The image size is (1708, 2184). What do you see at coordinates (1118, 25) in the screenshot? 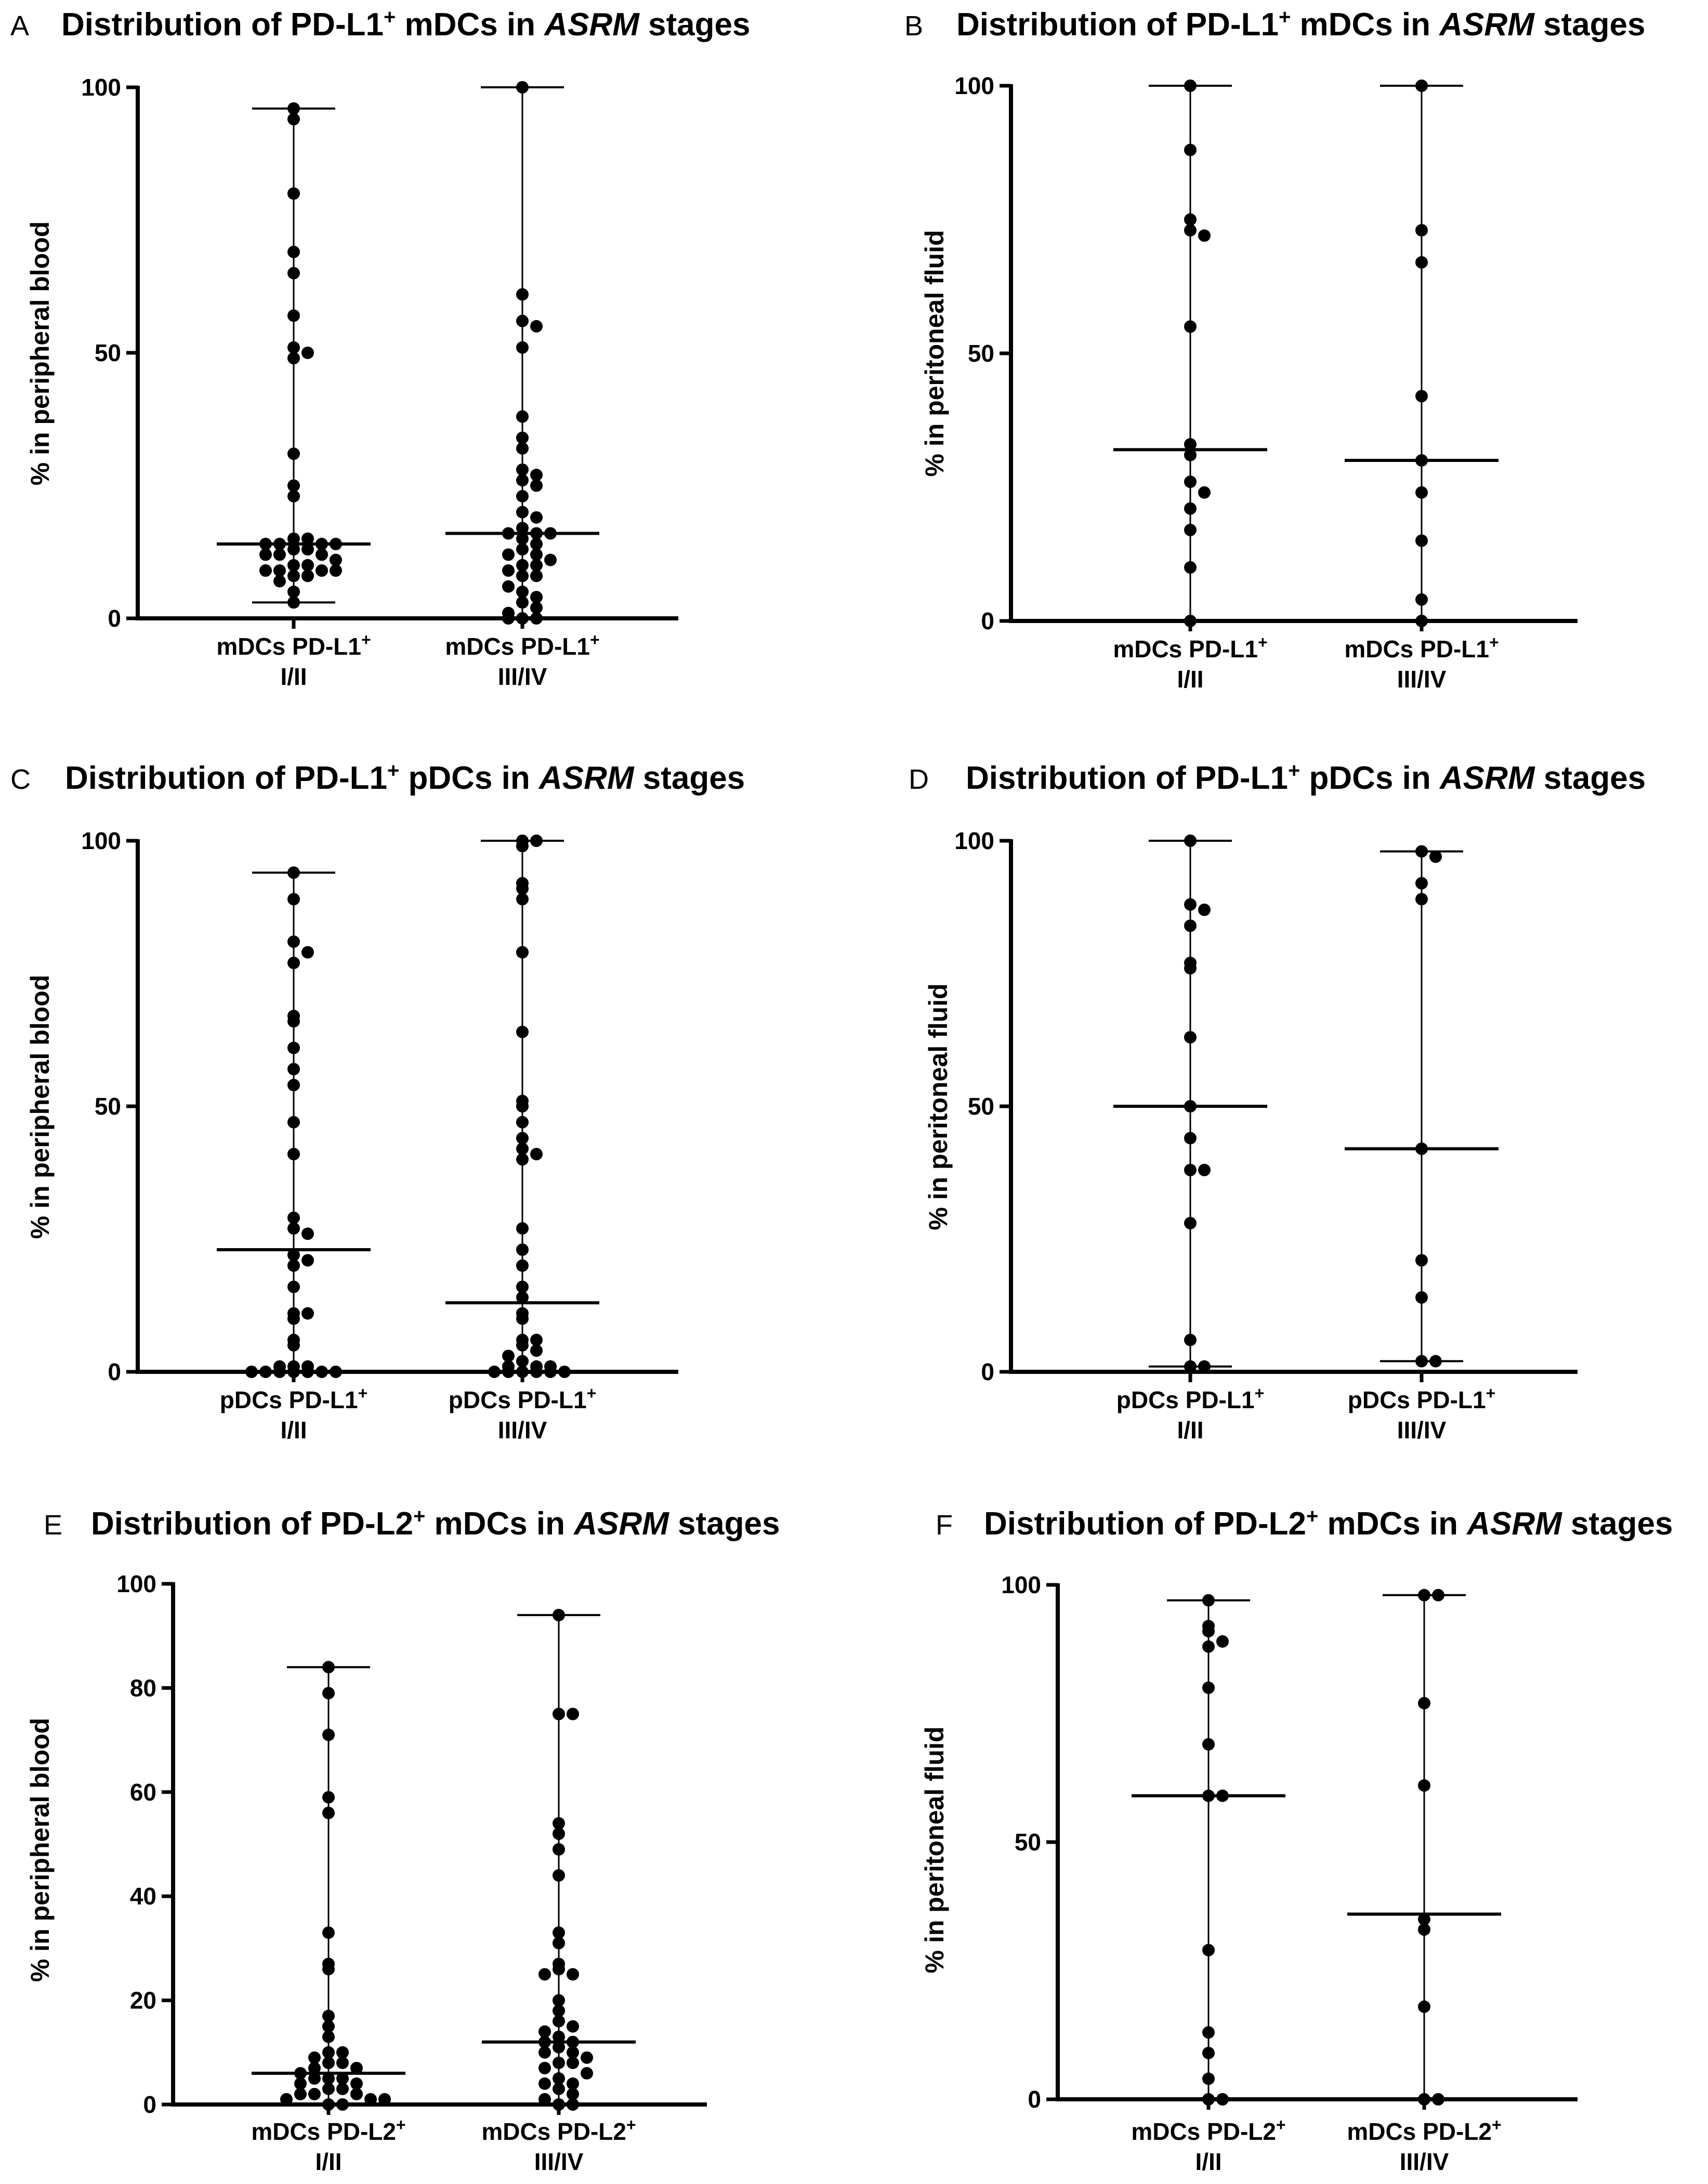
I see `title-text: Distribution of PD-L1` at bounding box center [1118, 25].